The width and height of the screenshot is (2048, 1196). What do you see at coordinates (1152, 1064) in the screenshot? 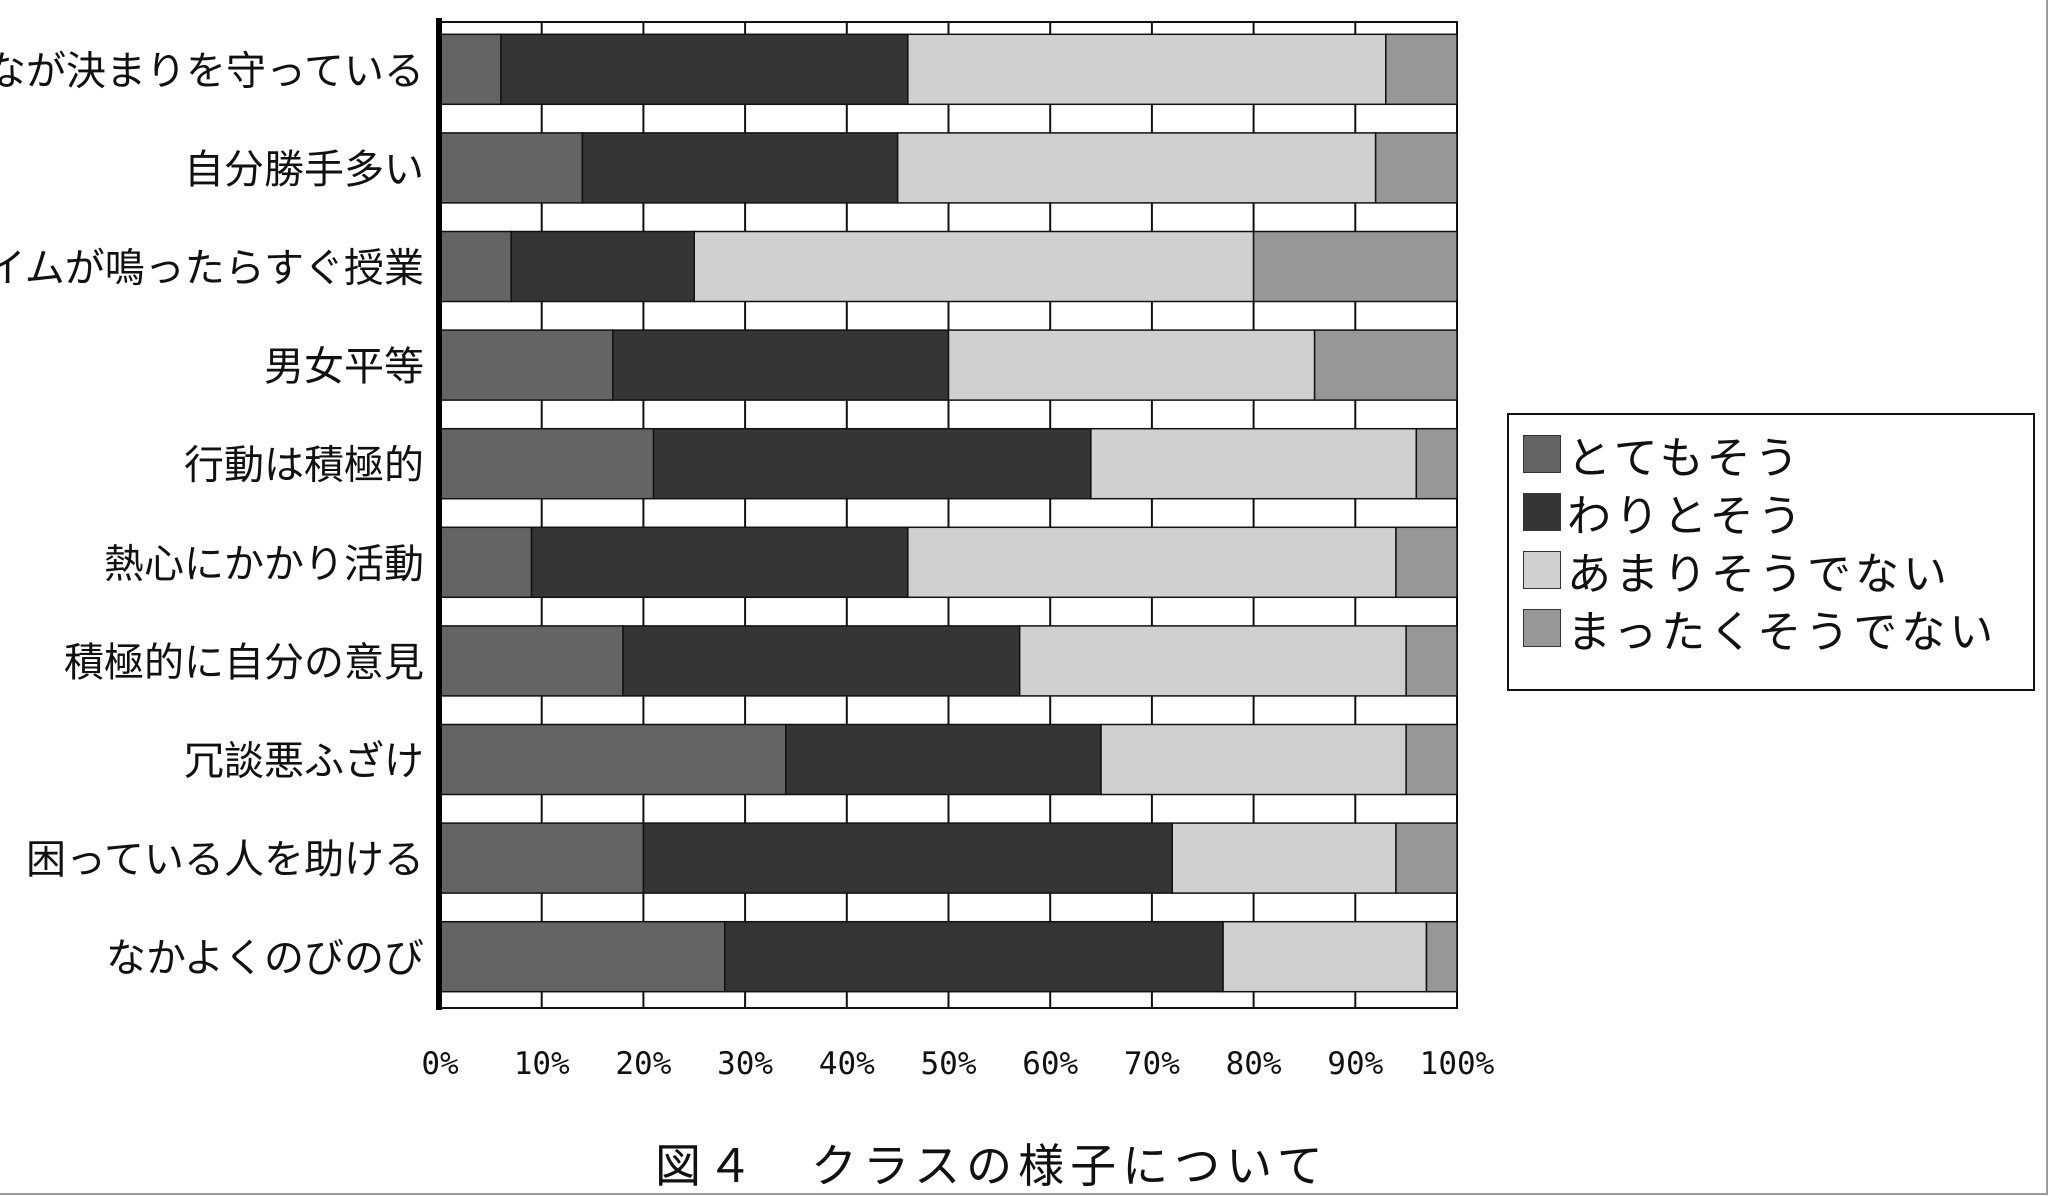
I see `x-tick-label: 70%` at bounding box center [1152, 1064].